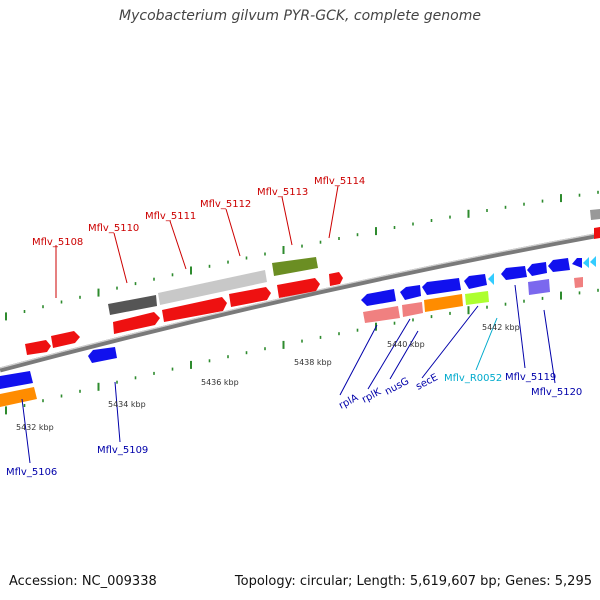 This screenshot has height=600, width=600. What do you see at coordinates (530, 377) in the screenshot?
I see `gene-label-mflv-5119: Mflv_5119` at bounding box center [530, 377].